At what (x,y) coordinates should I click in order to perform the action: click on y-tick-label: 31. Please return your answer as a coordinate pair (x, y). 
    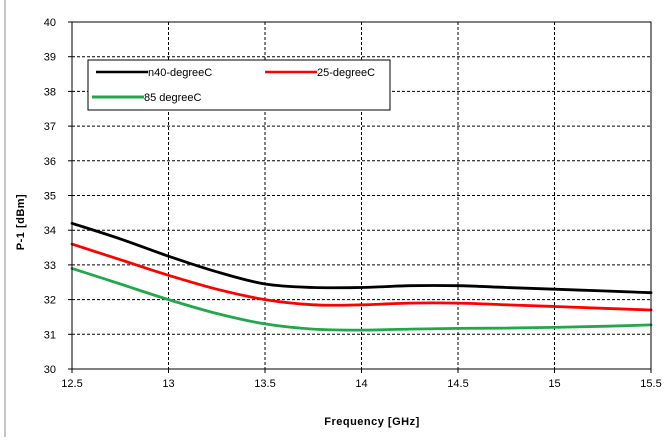
    Looking at the image, I should click on (50, 335).